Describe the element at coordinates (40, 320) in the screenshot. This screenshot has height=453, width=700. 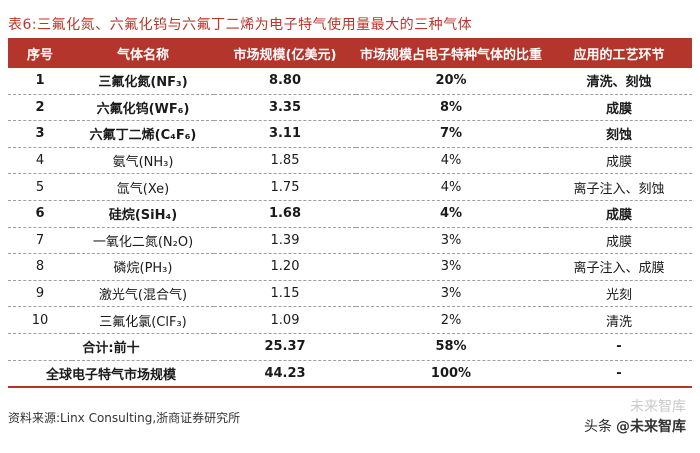
I see `cell-no: 10` at that location.